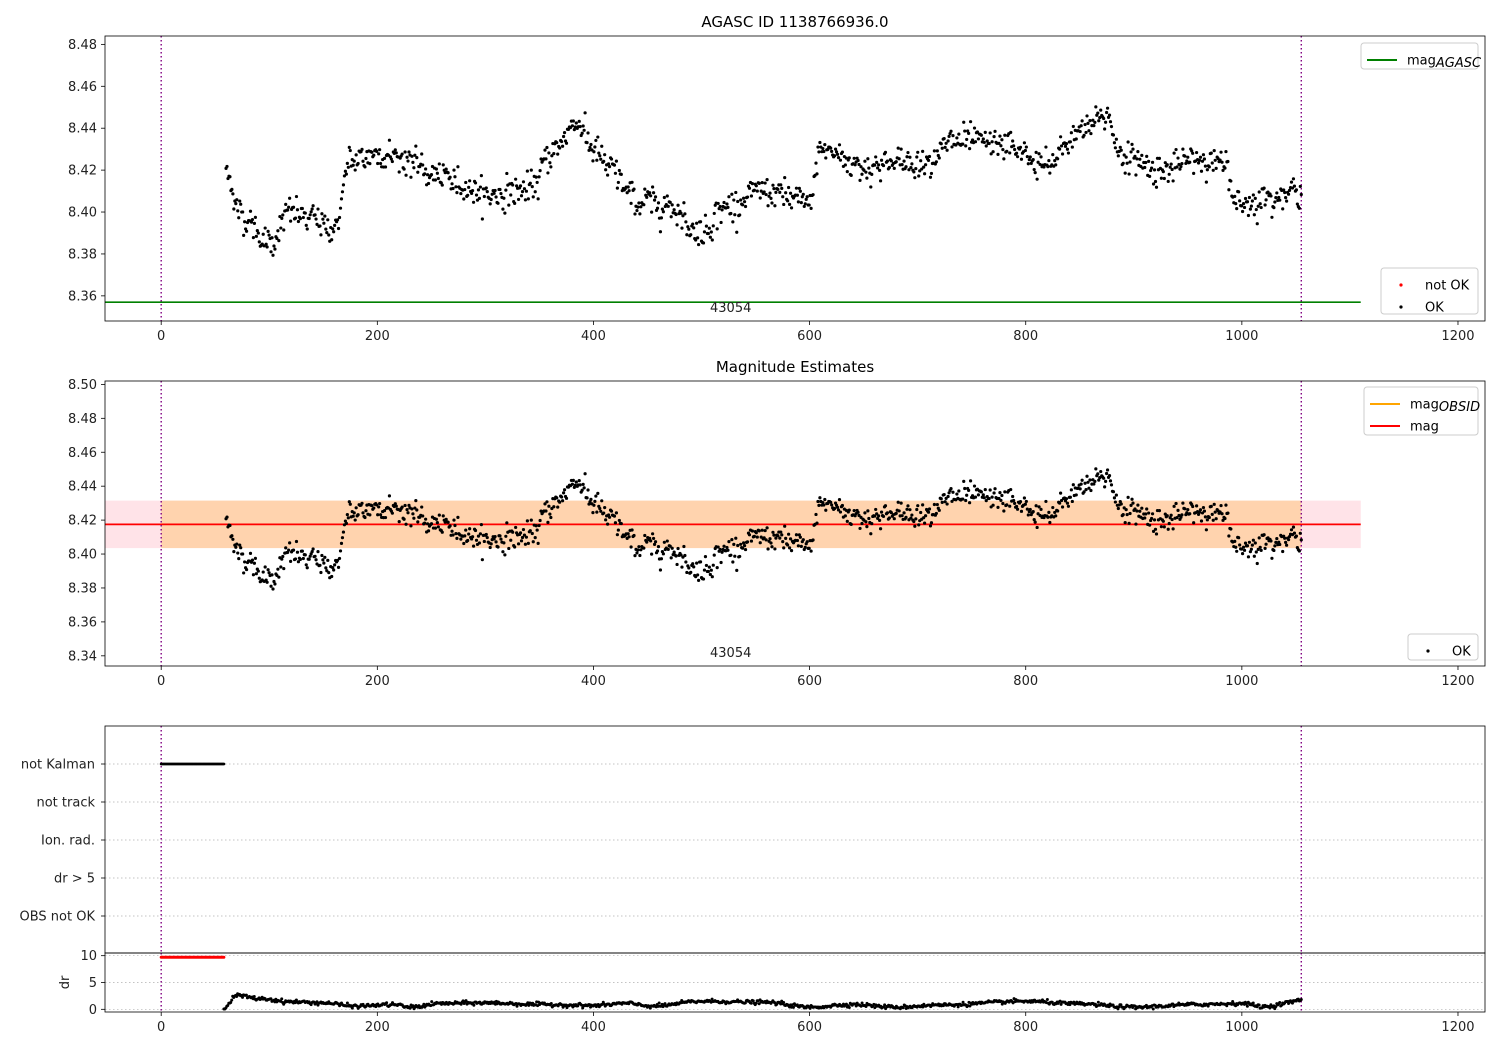 Image resolution: width=1500 pixels, height=1050 pixels. Describe the element at coordinates (82, 385) in the screenshot. I see `y-tick-label: 8.50` at that location.